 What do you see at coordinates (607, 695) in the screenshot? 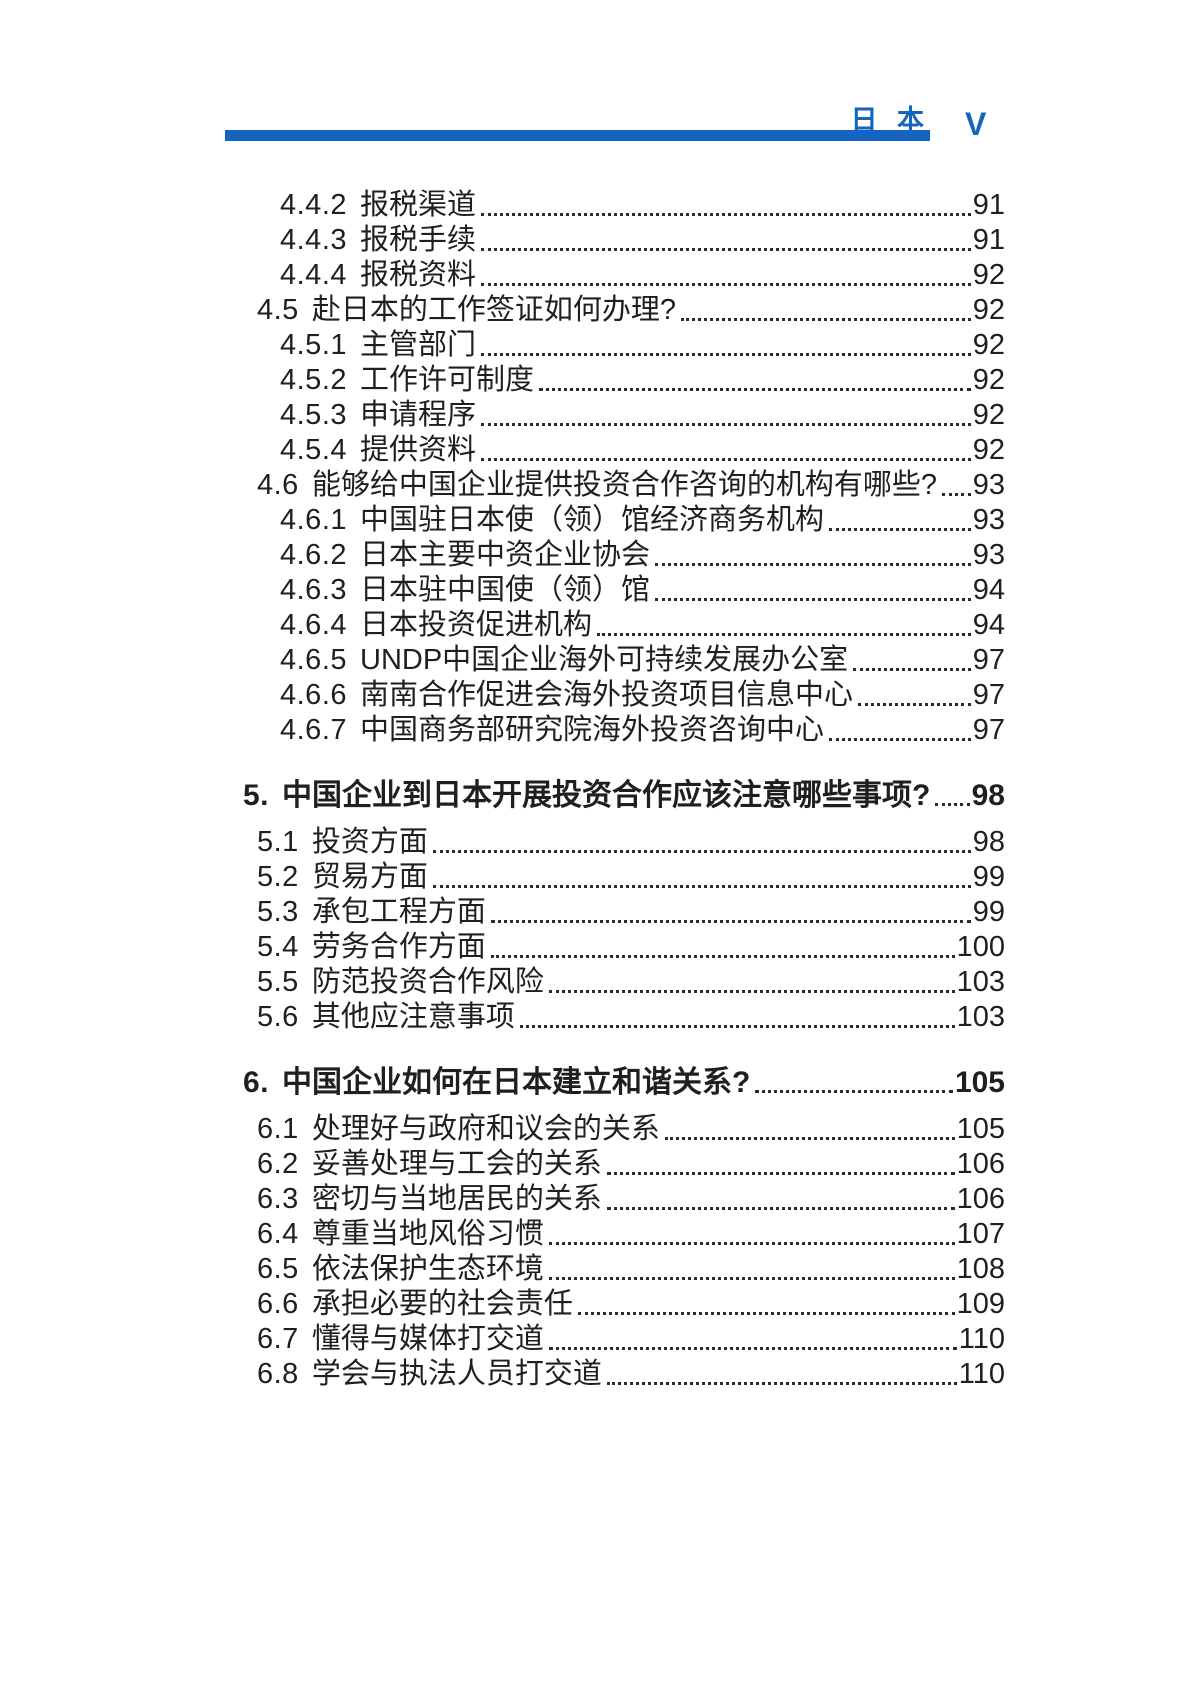
I see `toc-entry-title: 南南合作促进会海外投资项目信息中心` at bounding box center [607, 695].